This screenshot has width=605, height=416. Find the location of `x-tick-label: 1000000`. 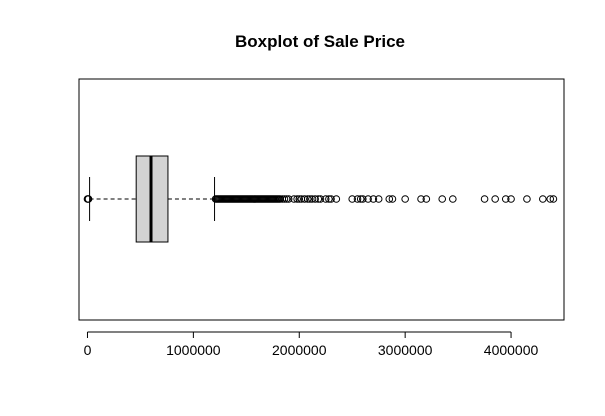

x-tick-label: 1000000 is located at coordinates (193, 350).